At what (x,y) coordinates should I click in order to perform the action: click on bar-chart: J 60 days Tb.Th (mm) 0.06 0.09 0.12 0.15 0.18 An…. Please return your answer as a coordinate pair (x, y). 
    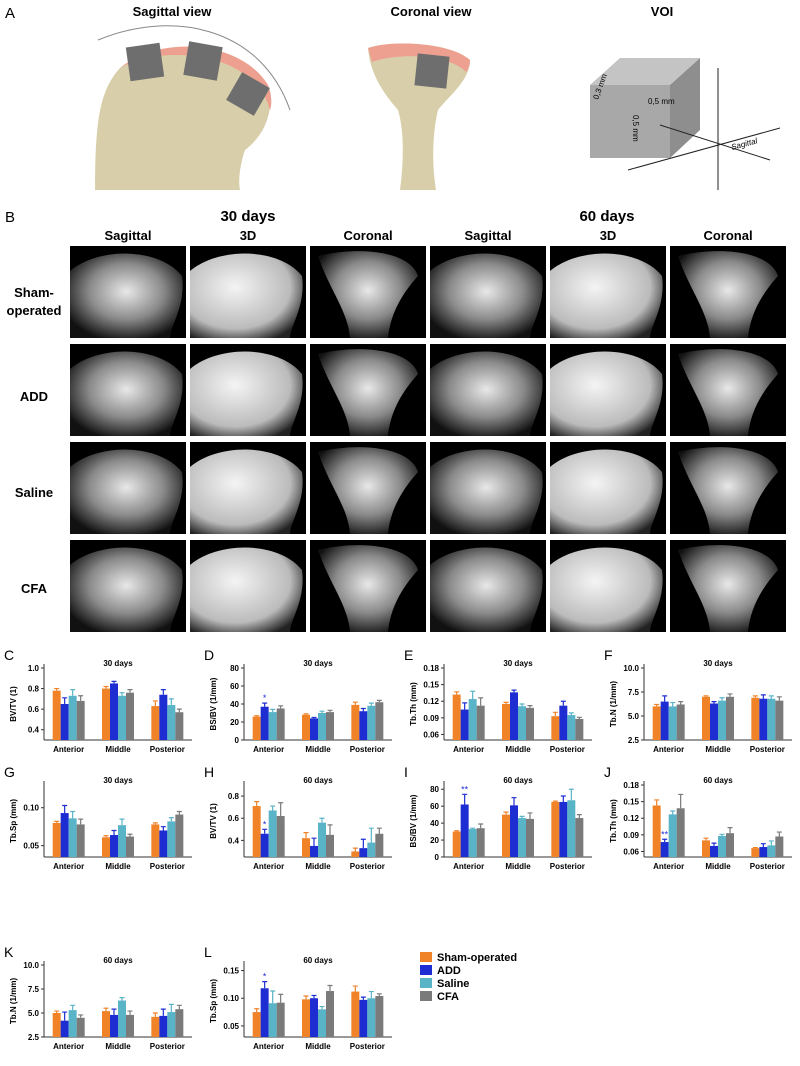
    Looking at the image, I should click on (698, 817).